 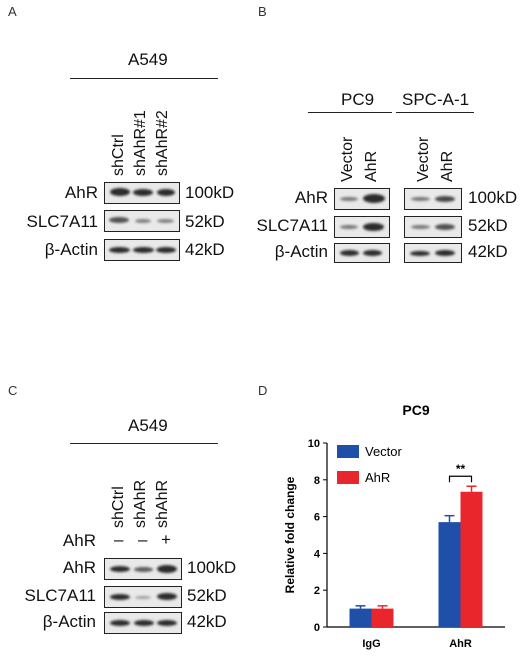 What do you see at coordinates (69, 621) in the screenshot?
I see `panel-c-row-actin: β-Actin` at bounding box center [69, 621].